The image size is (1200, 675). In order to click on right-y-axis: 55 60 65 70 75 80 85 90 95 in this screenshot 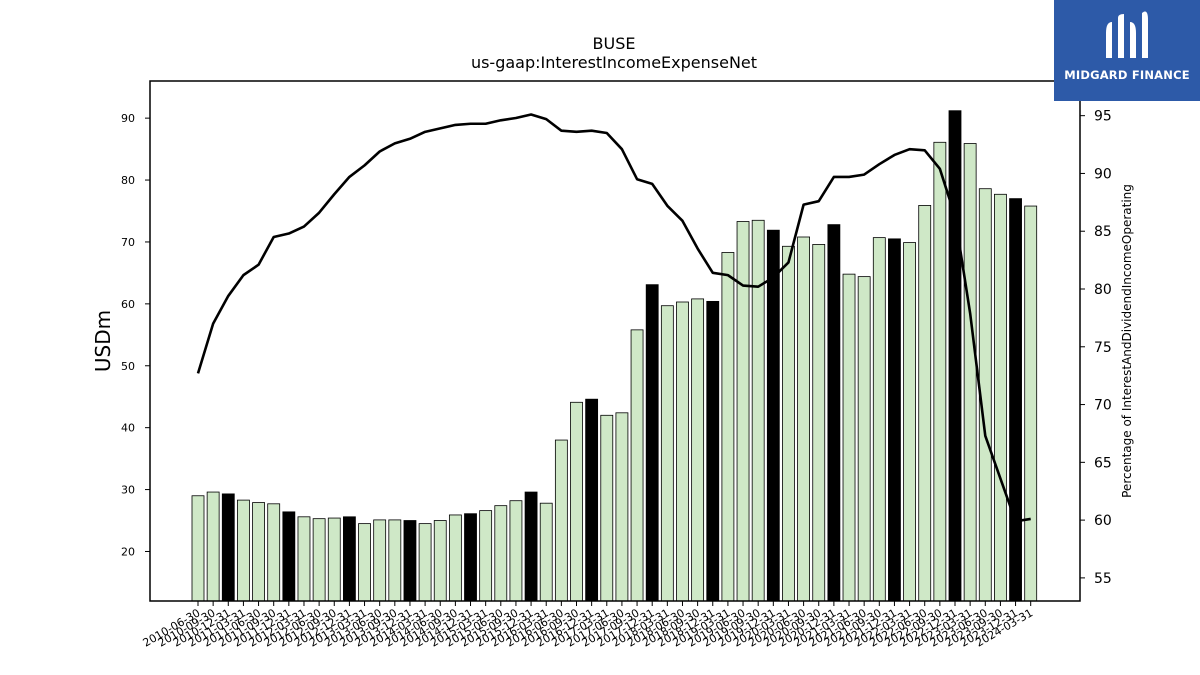, I will do `click(1096, 348)`.